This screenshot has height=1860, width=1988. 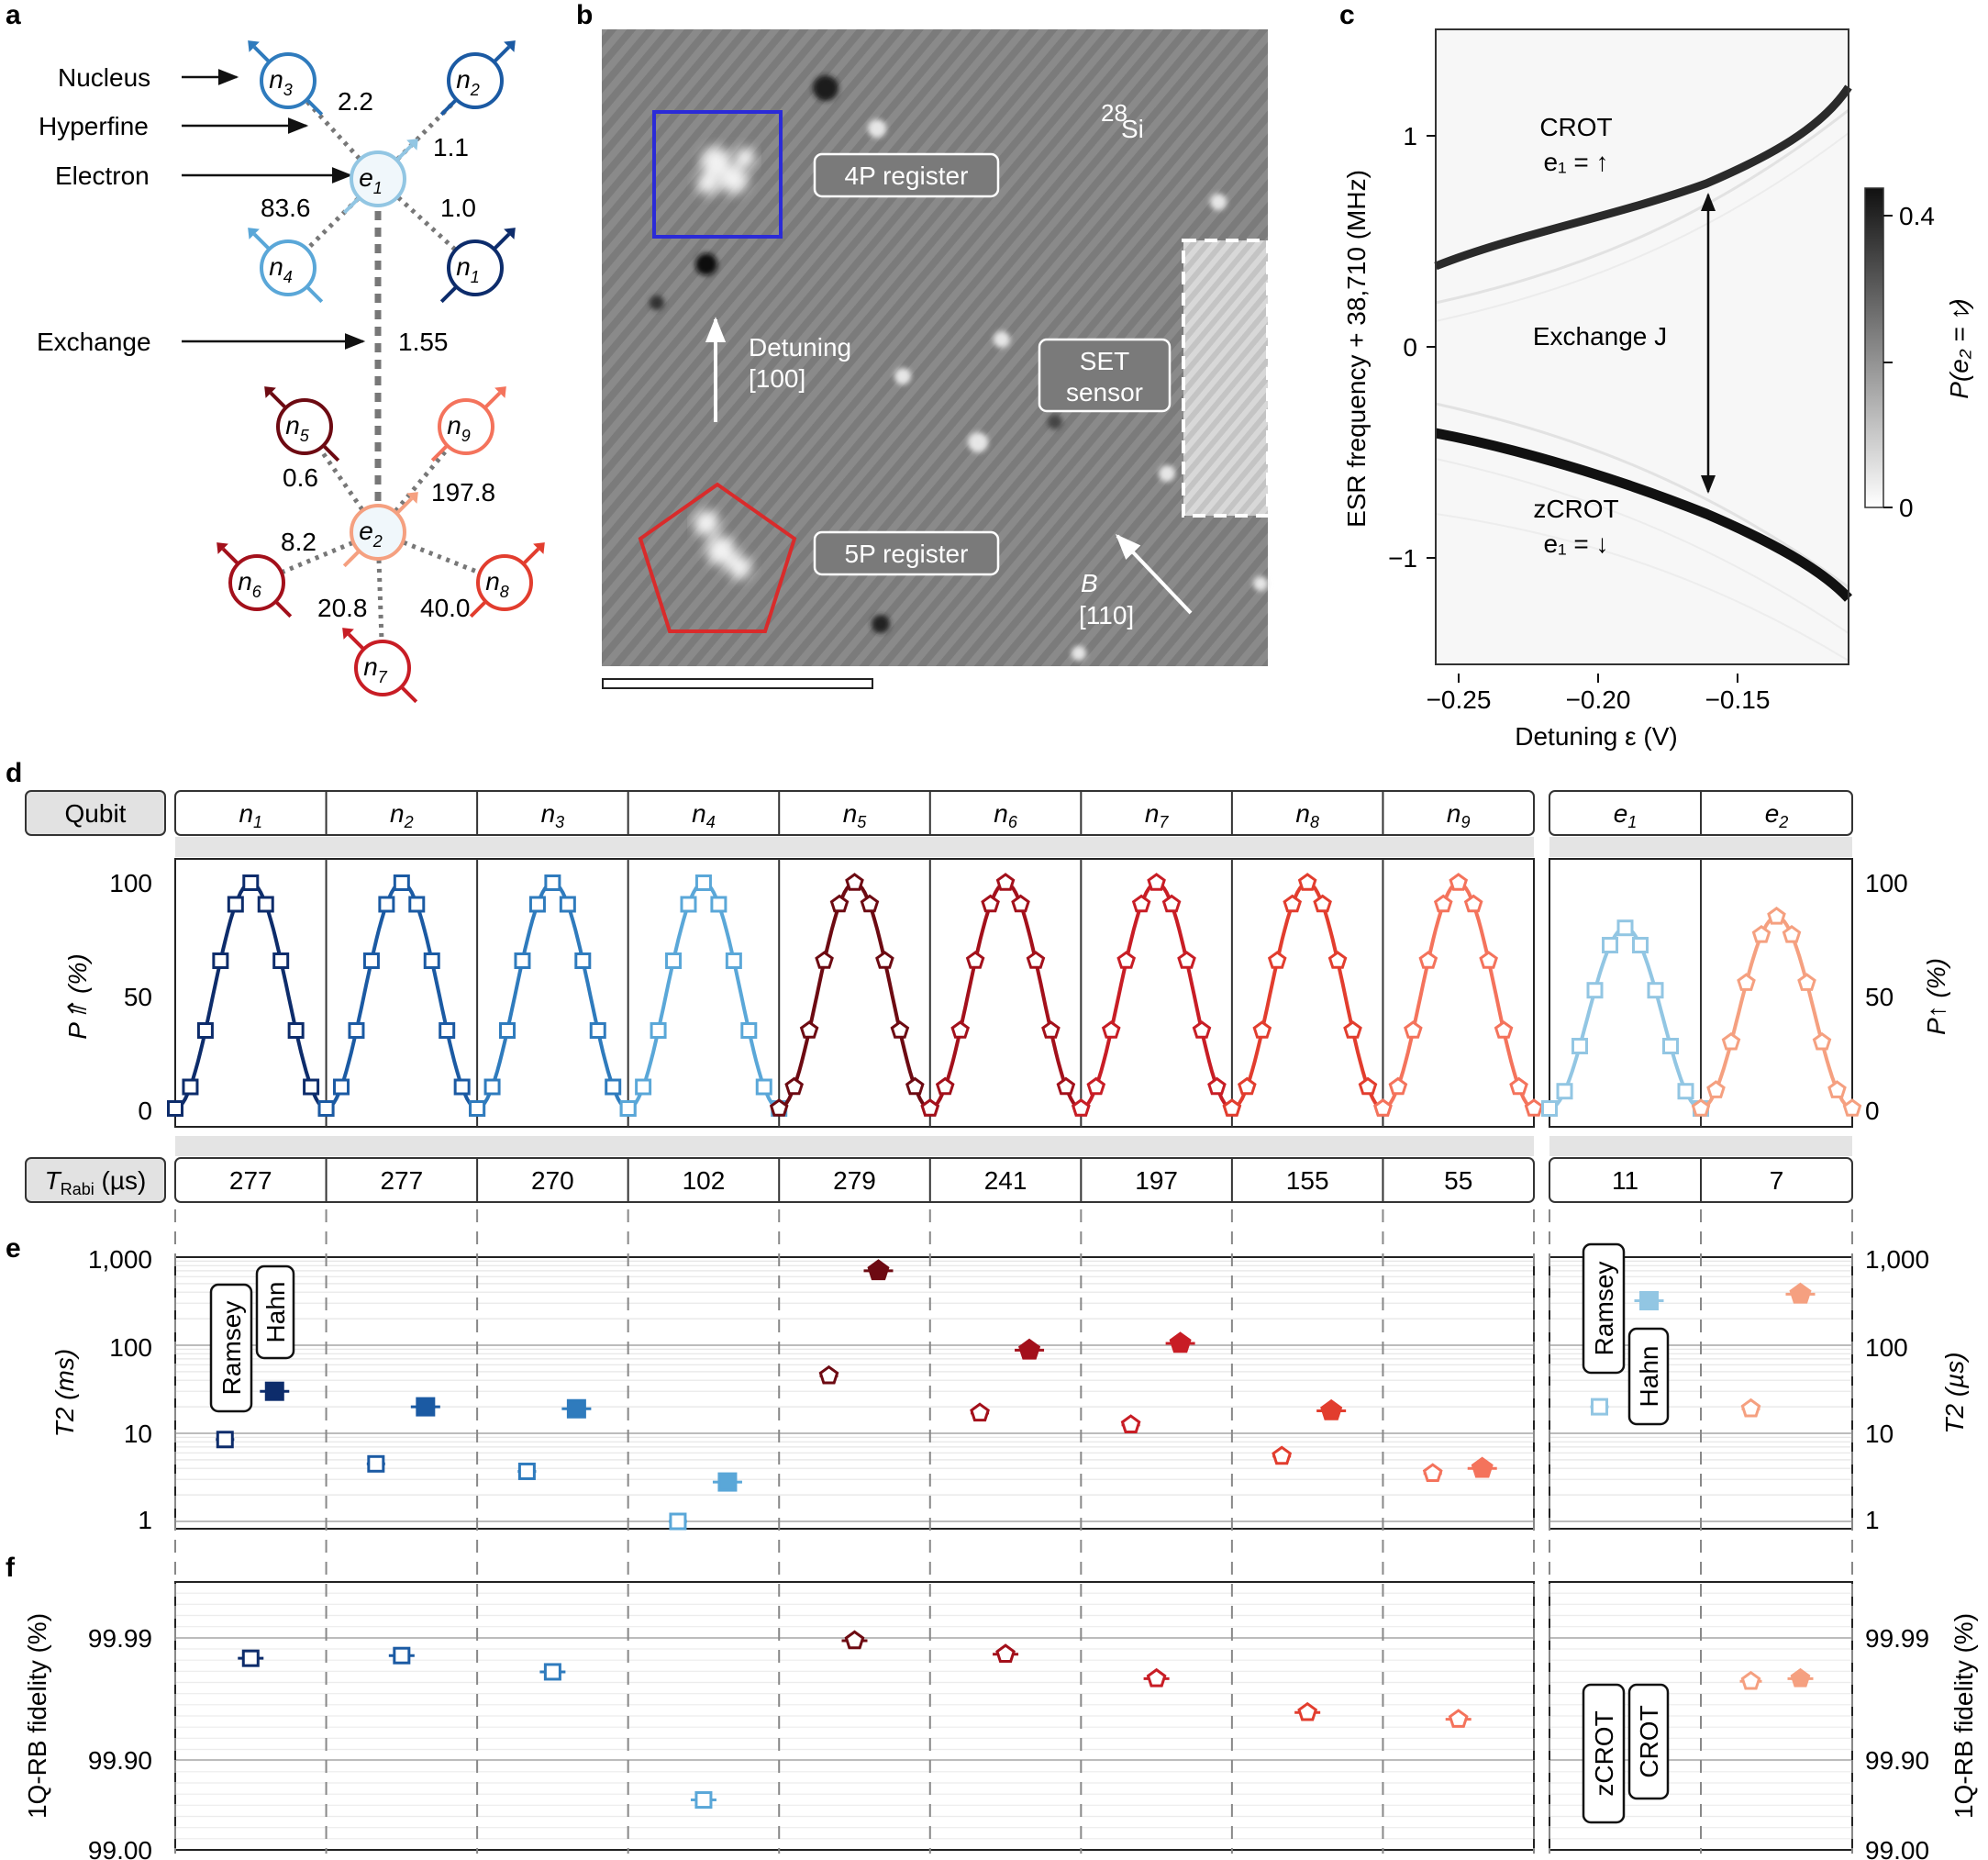 I want to click on rb-zcrot-n7, so click(x=1156, y=1677).